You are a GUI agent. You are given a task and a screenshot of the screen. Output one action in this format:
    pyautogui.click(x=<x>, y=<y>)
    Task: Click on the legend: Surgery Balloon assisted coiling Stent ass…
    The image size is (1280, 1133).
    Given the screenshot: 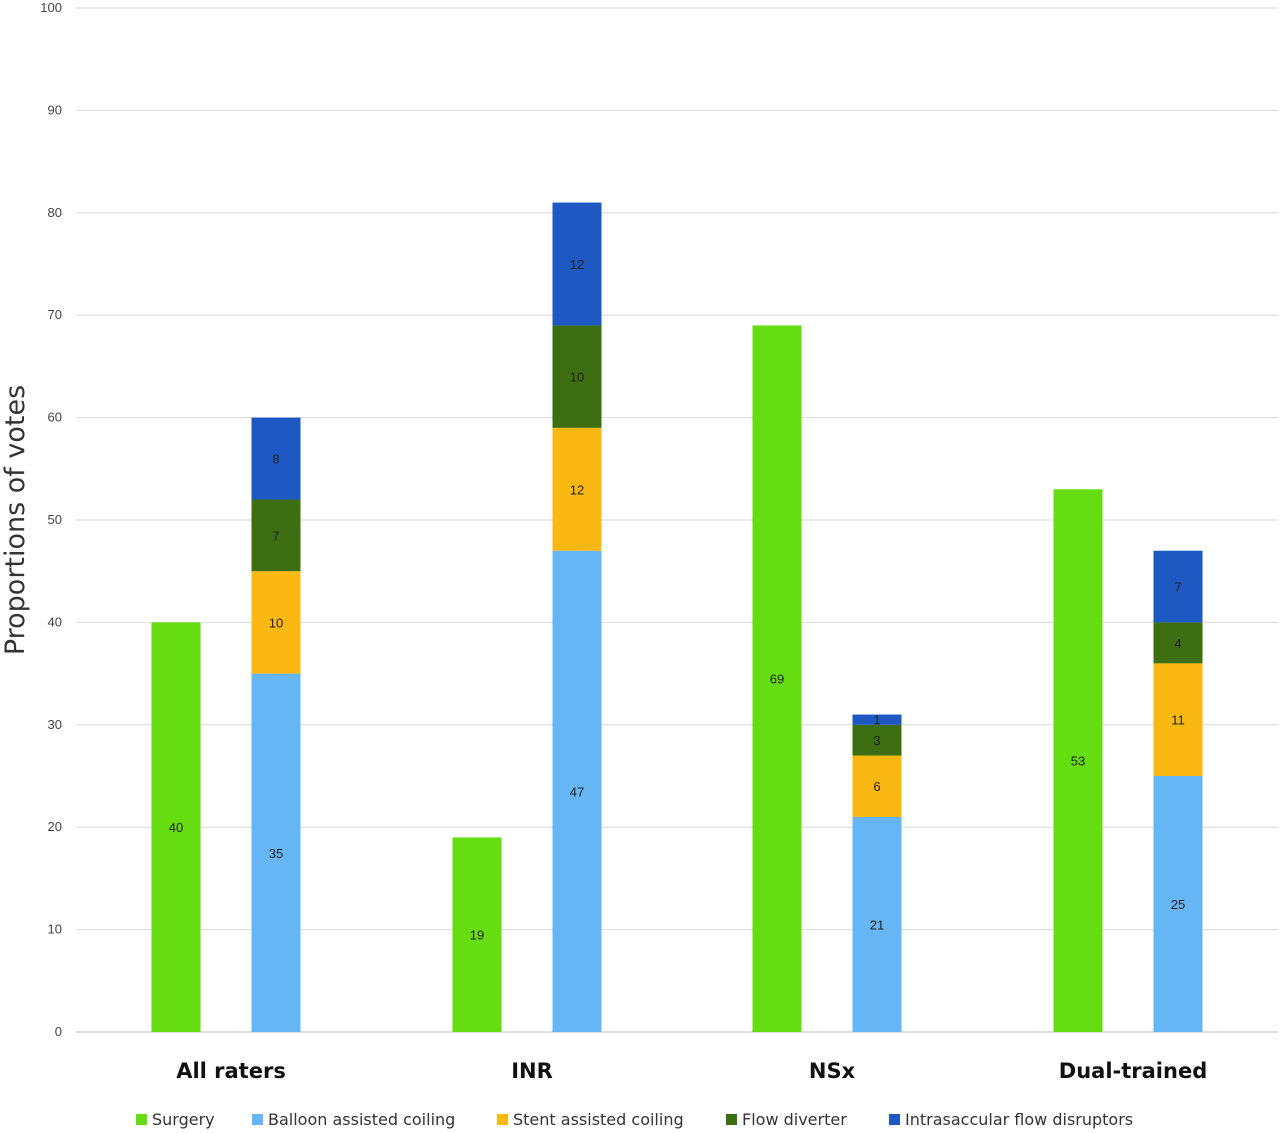 What is the action you would take?
    pyautogui.click(x=634, y=1119)
    